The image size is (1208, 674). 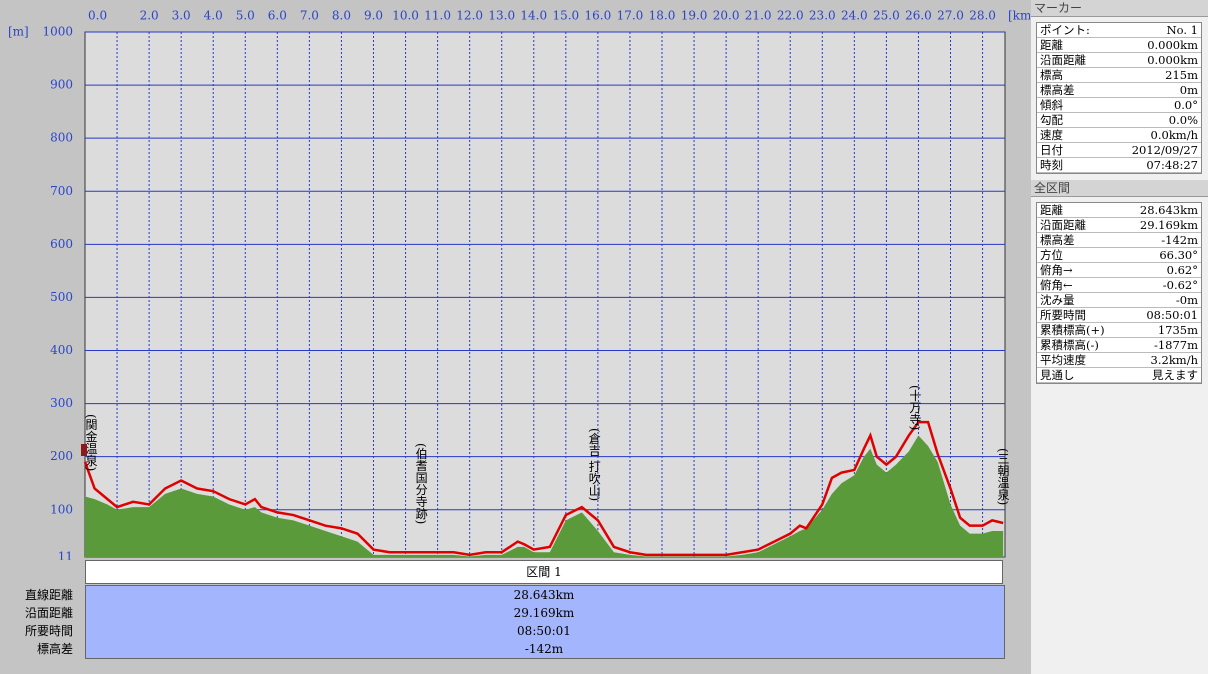 I want to click on row-value: 0m, so click(x=1188, y=90).